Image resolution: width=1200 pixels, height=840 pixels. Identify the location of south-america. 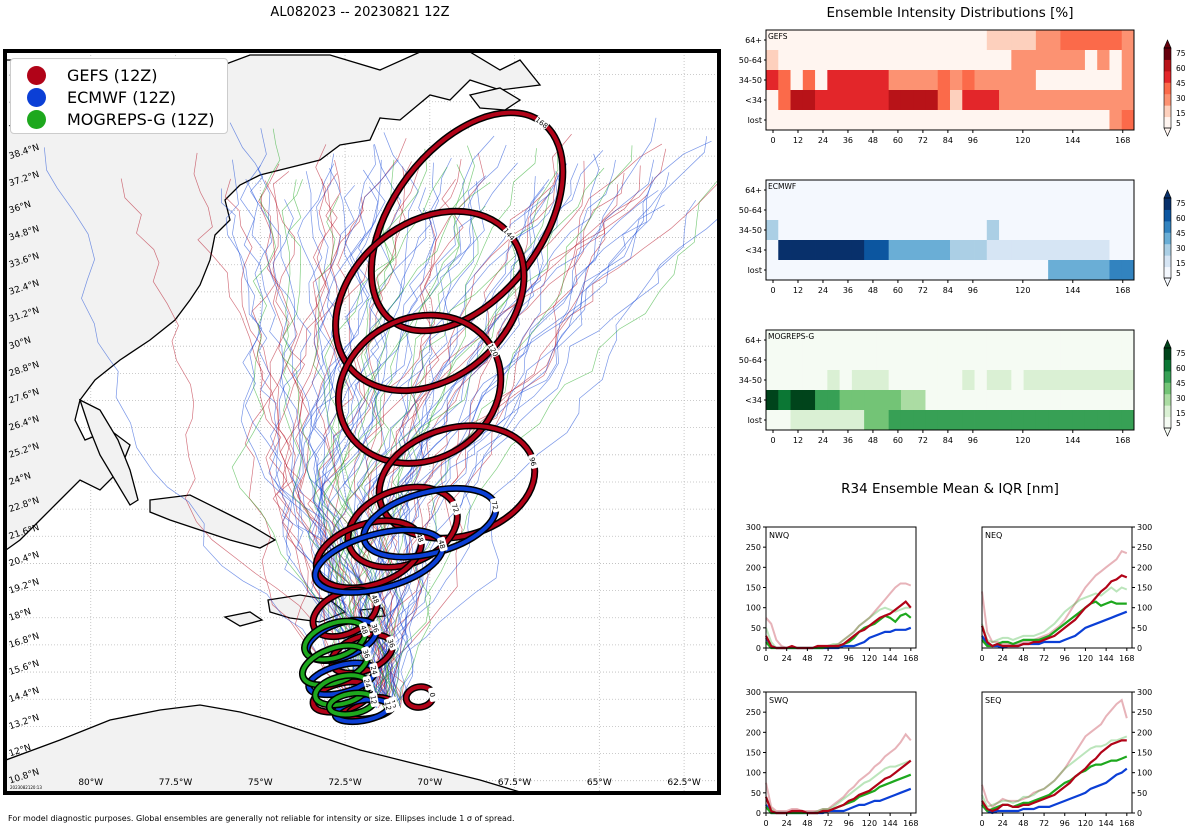
(263, 748).